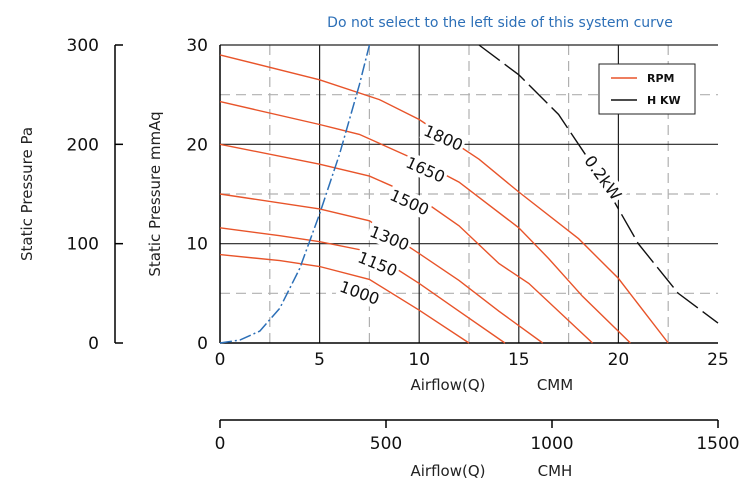 This screenshot has height=500, width=748. I want to click on curve-label: 1800, so click(443, 138).